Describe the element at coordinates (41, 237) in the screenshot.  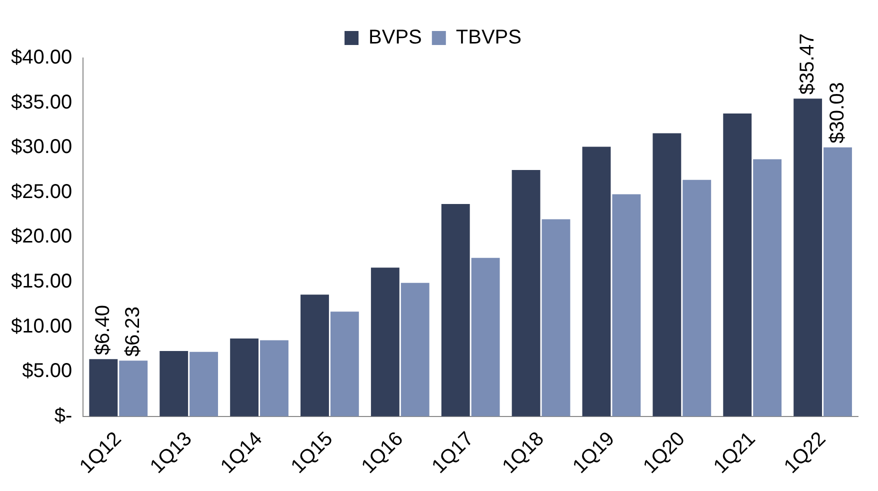
I see `y-tick-label: $20.00` at that location.